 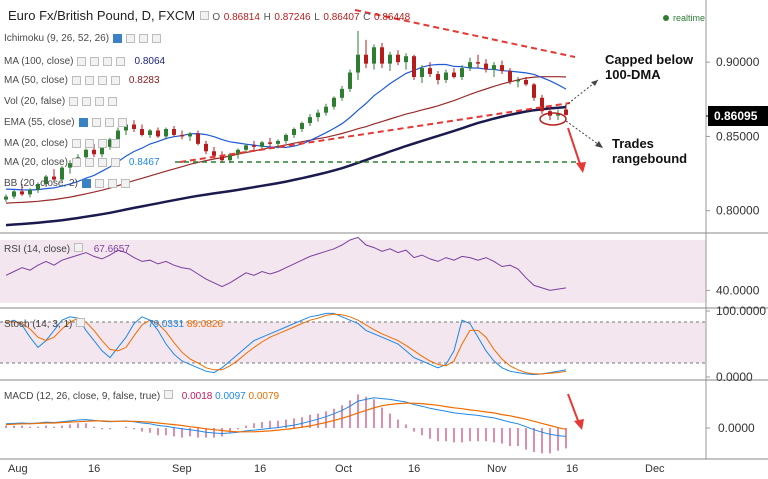 What do you see at coordinates (204, 15) in the screenshot?
I see `settings-icon` at bounding box center [204, 15].